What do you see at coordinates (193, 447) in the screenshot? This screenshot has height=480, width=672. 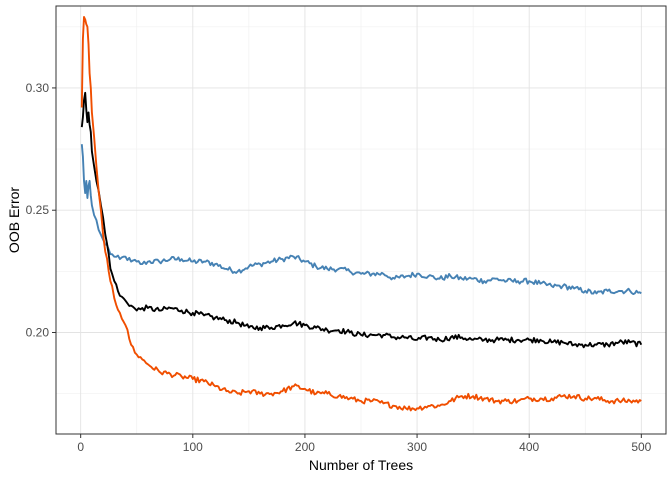 I see `x-tick-label: 100` at bounding box center [193, 447].